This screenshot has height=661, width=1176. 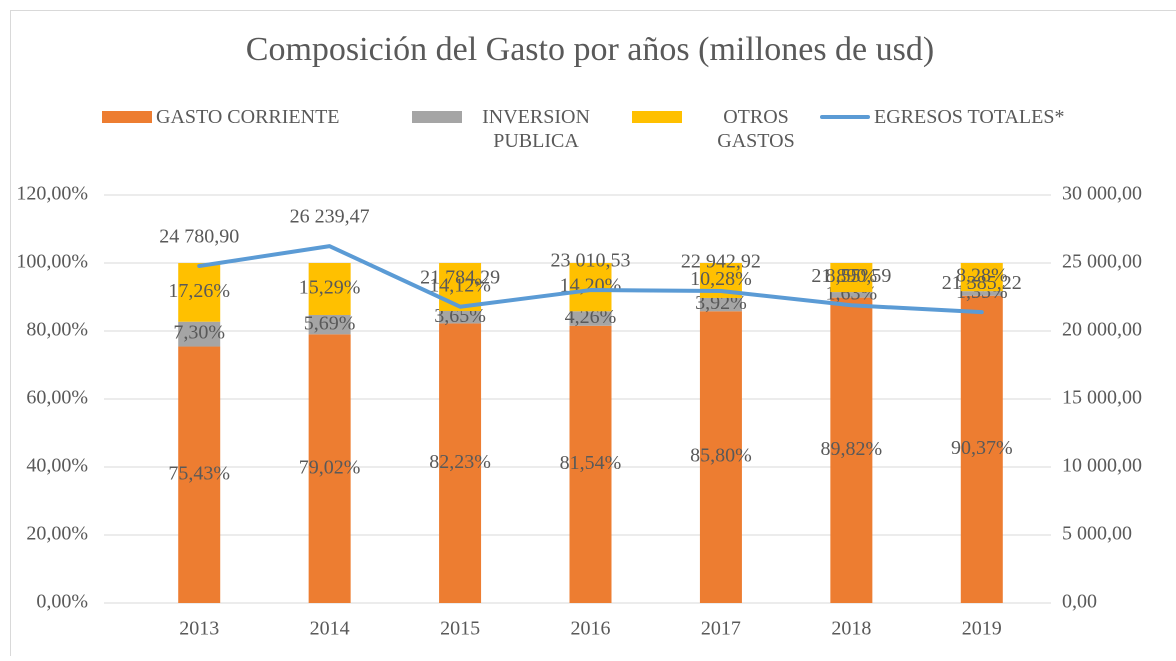 I want to click on legend-item: INVERSION PUBLICA, so click(x=509, y=129).